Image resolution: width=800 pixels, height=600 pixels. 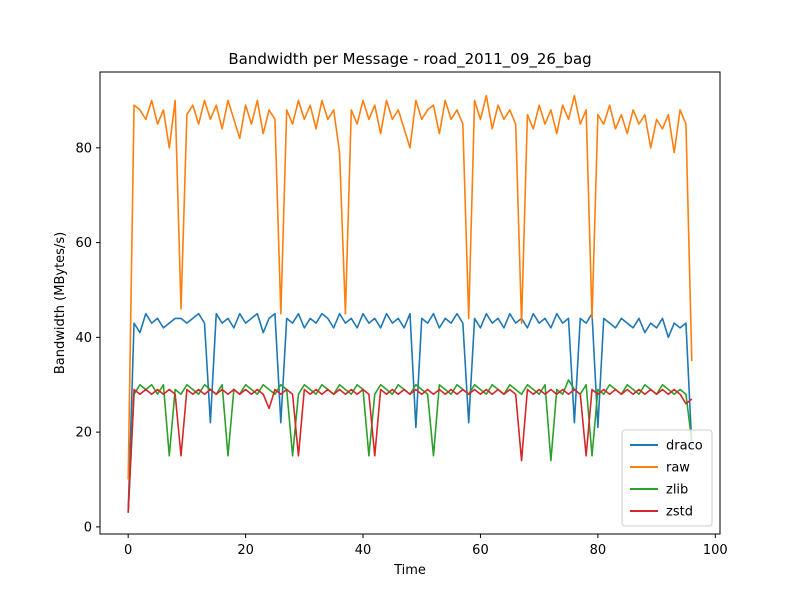 I want to click on legend-label-zlib: zlib, so click(x=677, y=490).